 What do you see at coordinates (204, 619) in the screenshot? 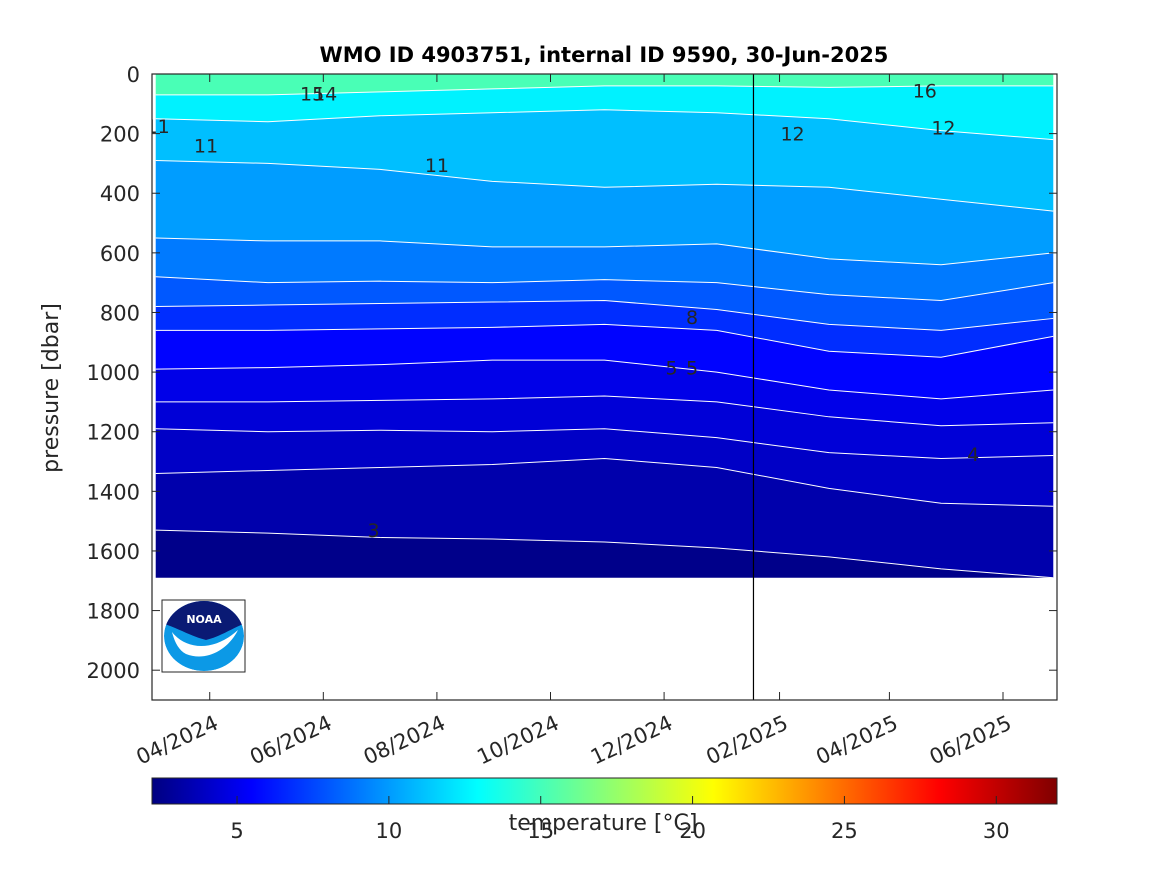
I see `noaa-logo-text: NOAA` at bounding box center [204, 619].